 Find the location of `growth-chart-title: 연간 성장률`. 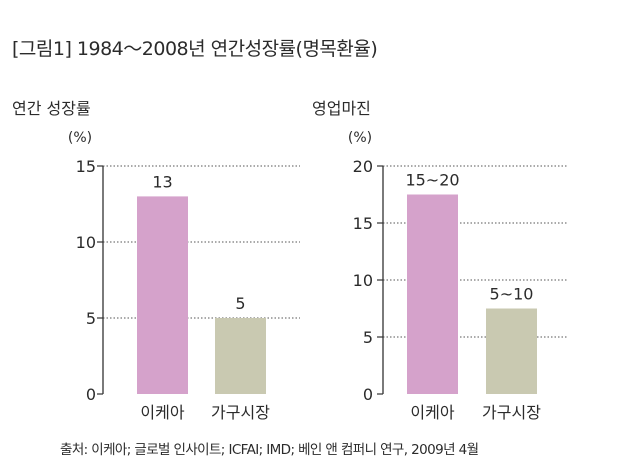

growth-chart-title: 연간 성장률 is located at coordinates (51, 108).